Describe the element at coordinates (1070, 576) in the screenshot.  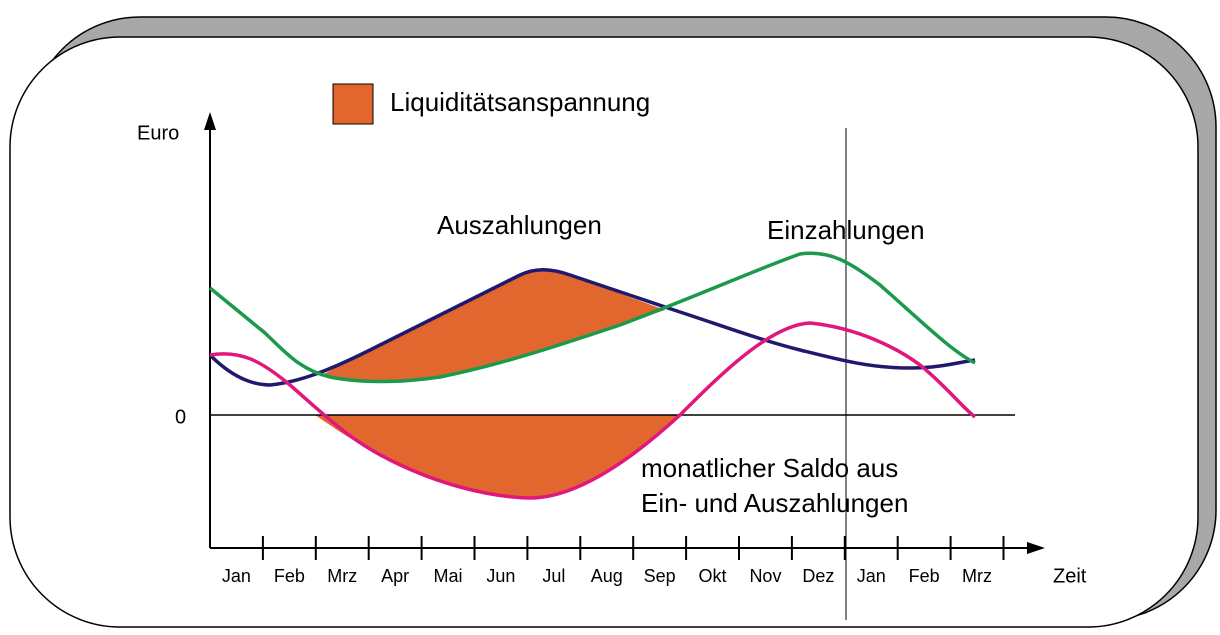
I see `x-axis-label: Zeit` at that location.